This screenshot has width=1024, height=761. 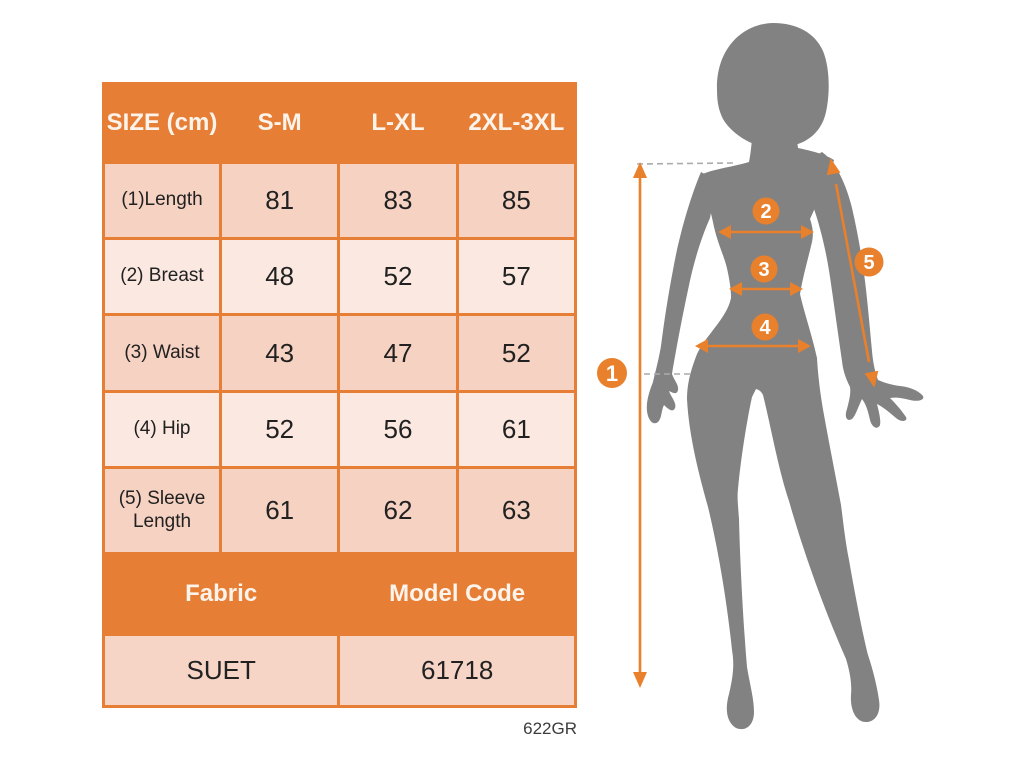 I want to click on arrow-waist, so click(x=766, y=289).